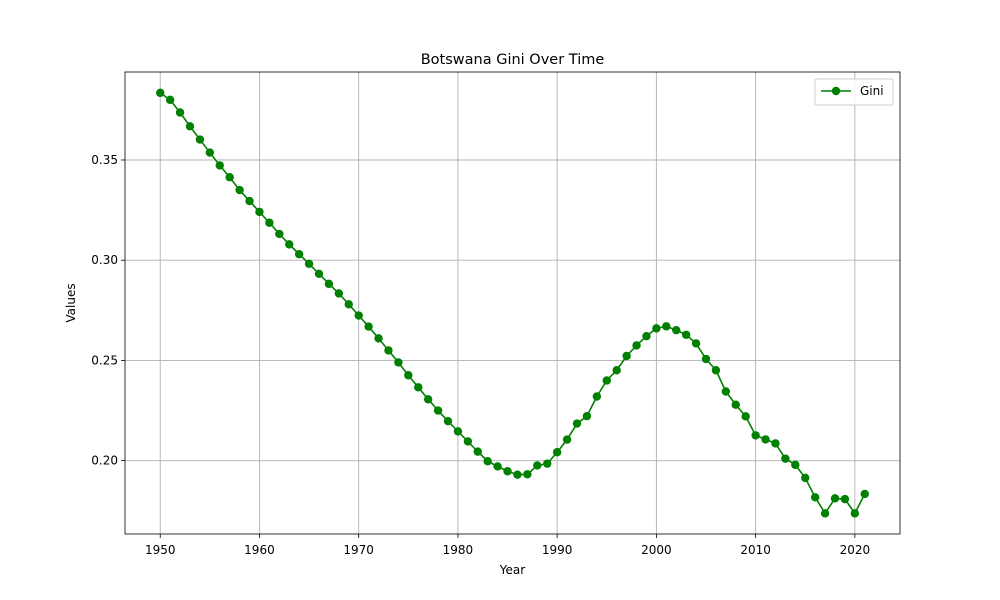 This screenshot has height=600, width=1000. What do you see at coordinates (755, 550) in the screenshot?
I see `x-tick-label: 2010` at bounding box center [755, 550].